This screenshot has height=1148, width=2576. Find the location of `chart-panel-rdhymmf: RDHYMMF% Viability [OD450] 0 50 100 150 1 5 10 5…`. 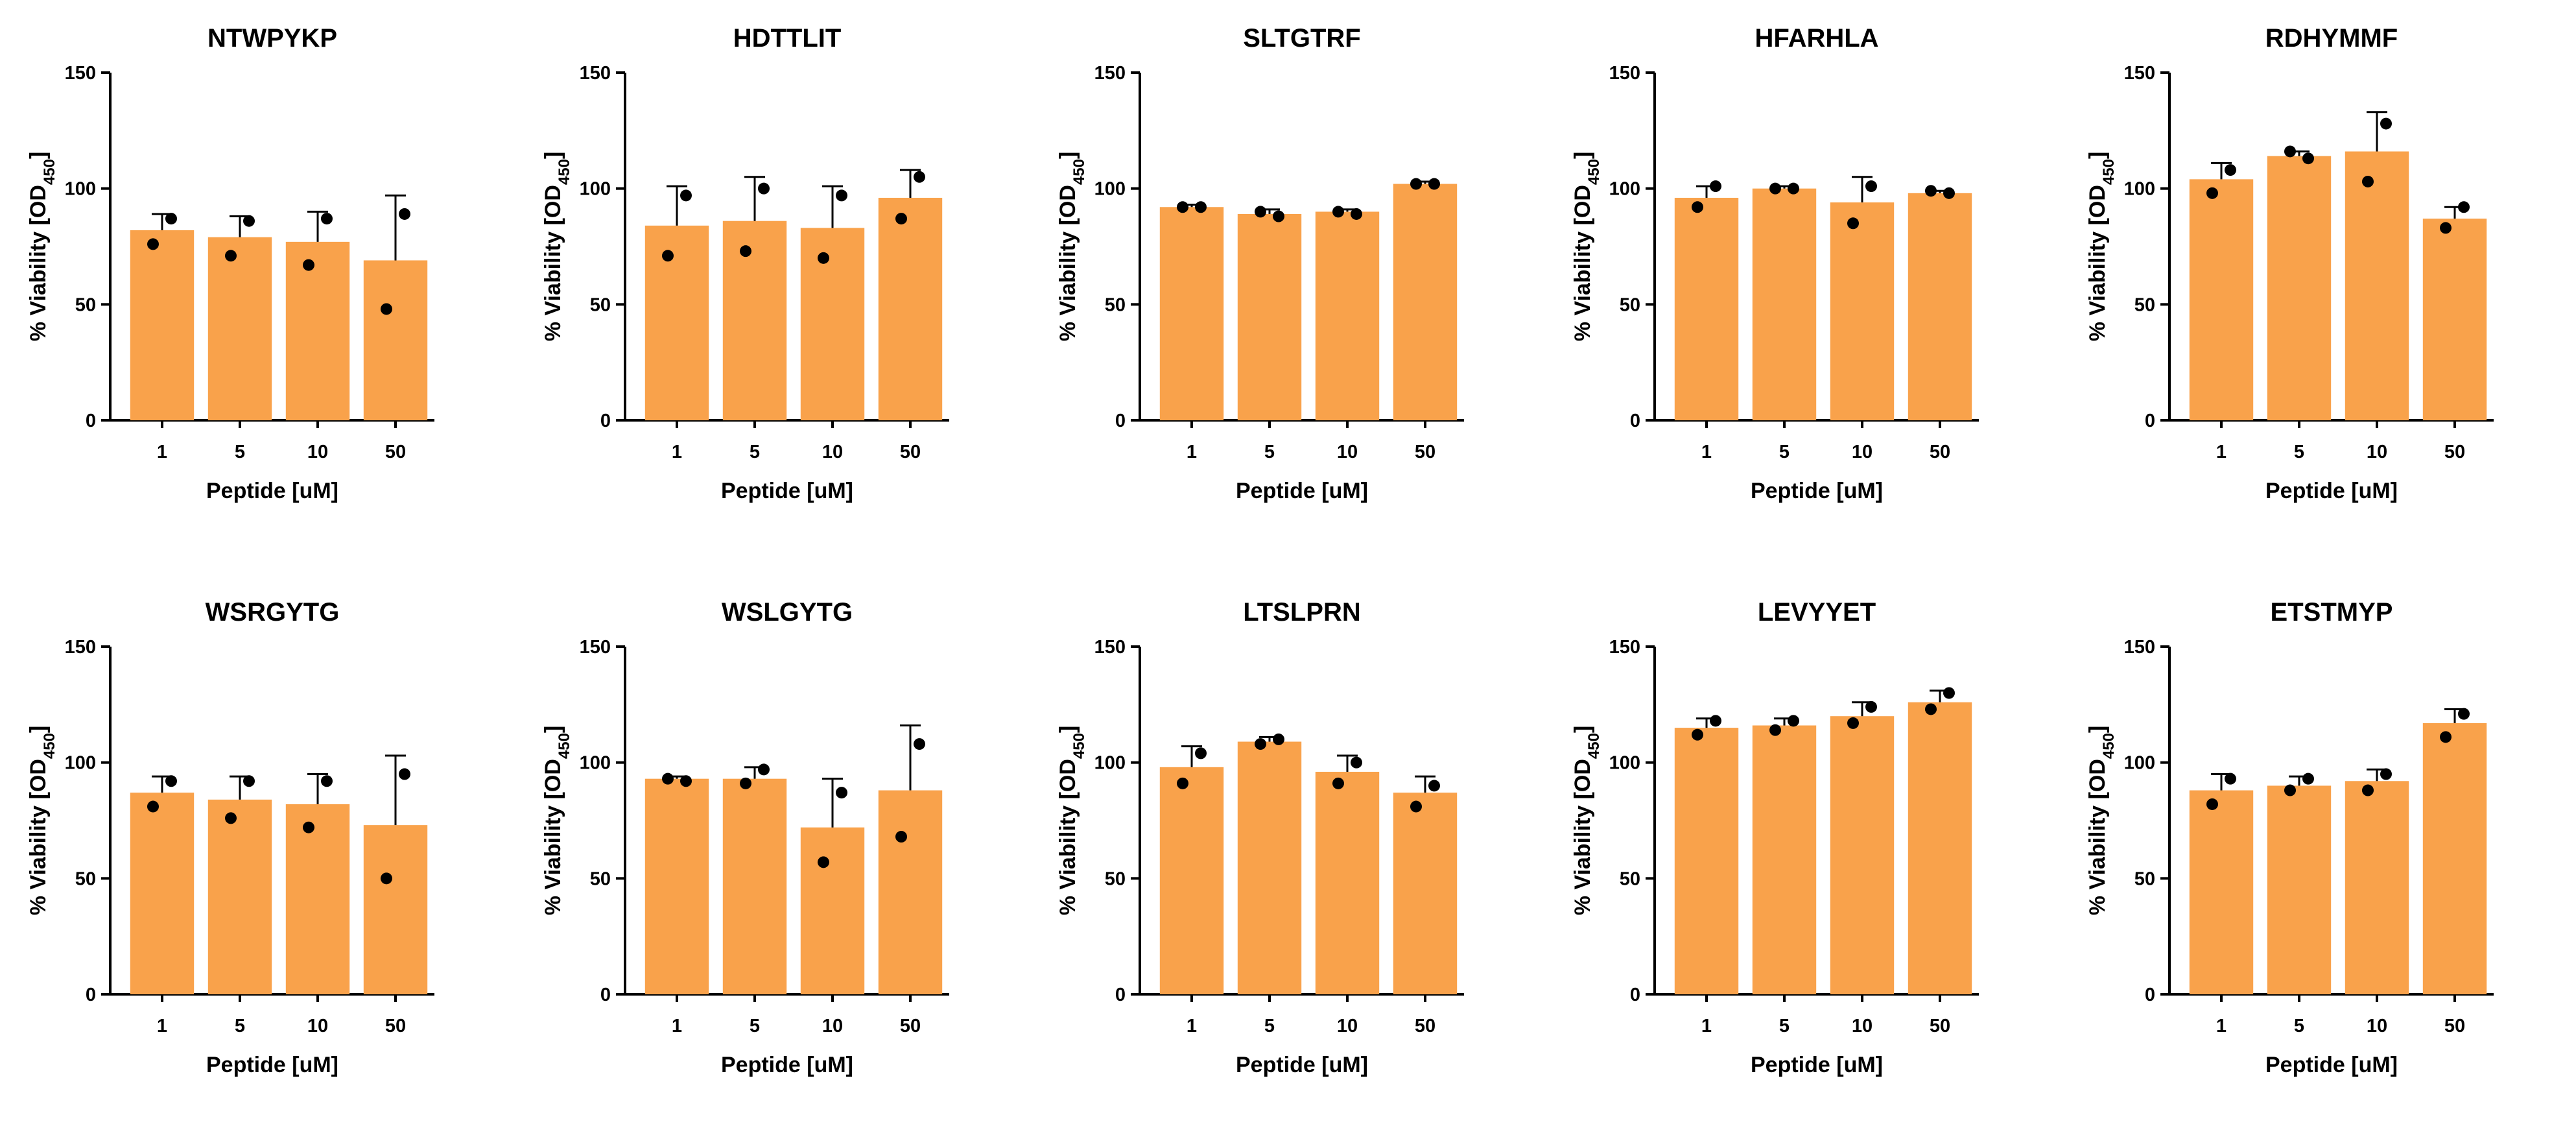

chart-panel-rdhymmf: RDHYMMF% Viability [OD450] 0 50 100 150 1 5 10 5… is located at coordinates (2317, 287).